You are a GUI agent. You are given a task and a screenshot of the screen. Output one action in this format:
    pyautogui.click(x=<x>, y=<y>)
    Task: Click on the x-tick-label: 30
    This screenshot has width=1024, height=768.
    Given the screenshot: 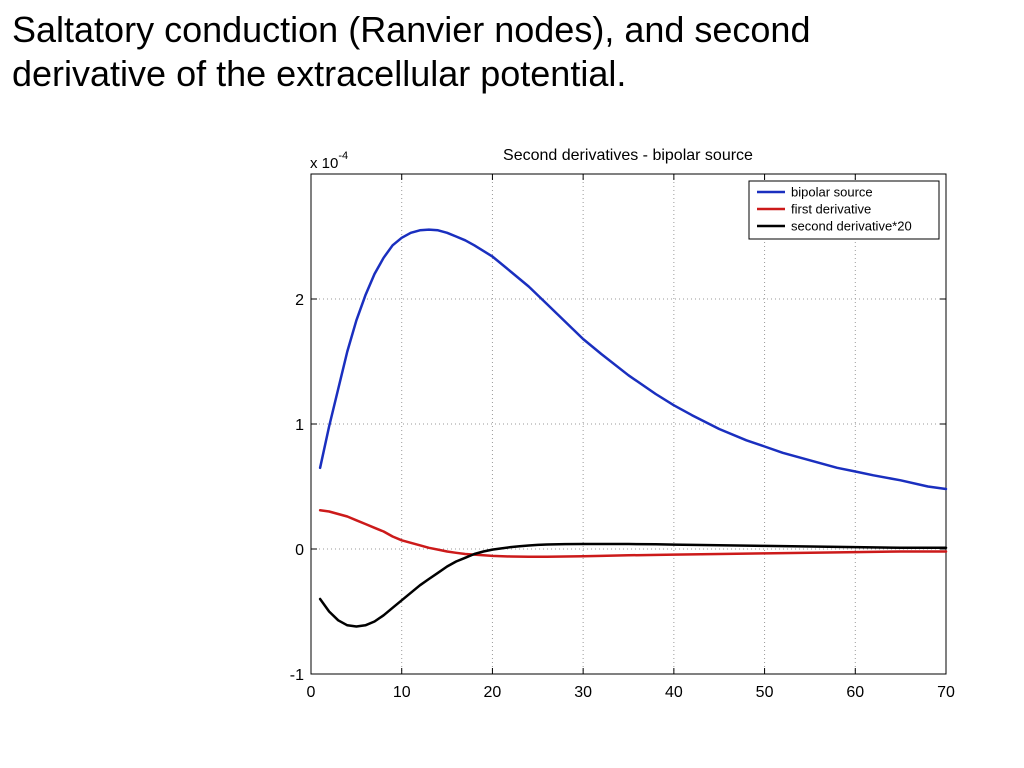 What is the action you would take?
    pyautogui.click(x=583, y=692)
    